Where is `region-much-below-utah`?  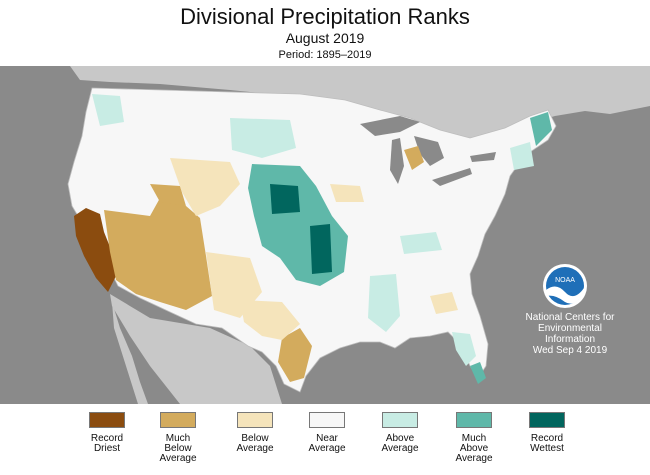
region-much-below-utah is located at coordinates (168, 195).